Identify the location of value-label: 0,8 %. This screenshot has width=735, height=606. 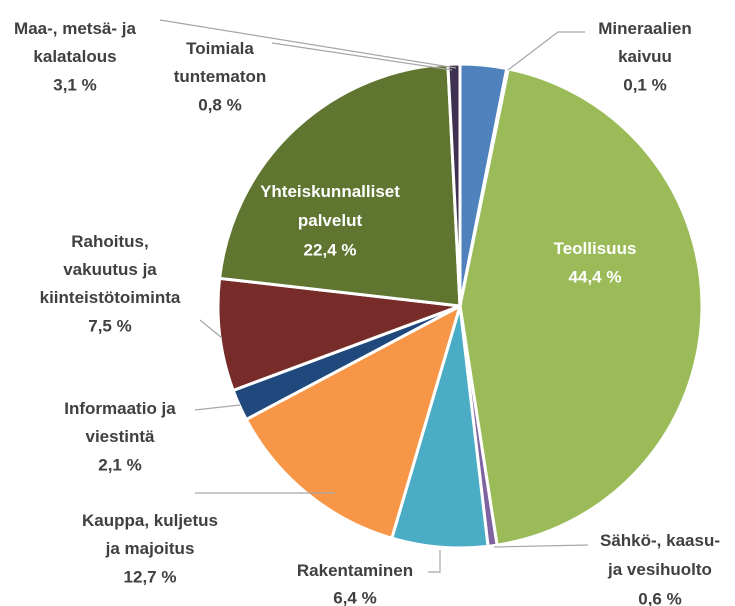
(219, 104).